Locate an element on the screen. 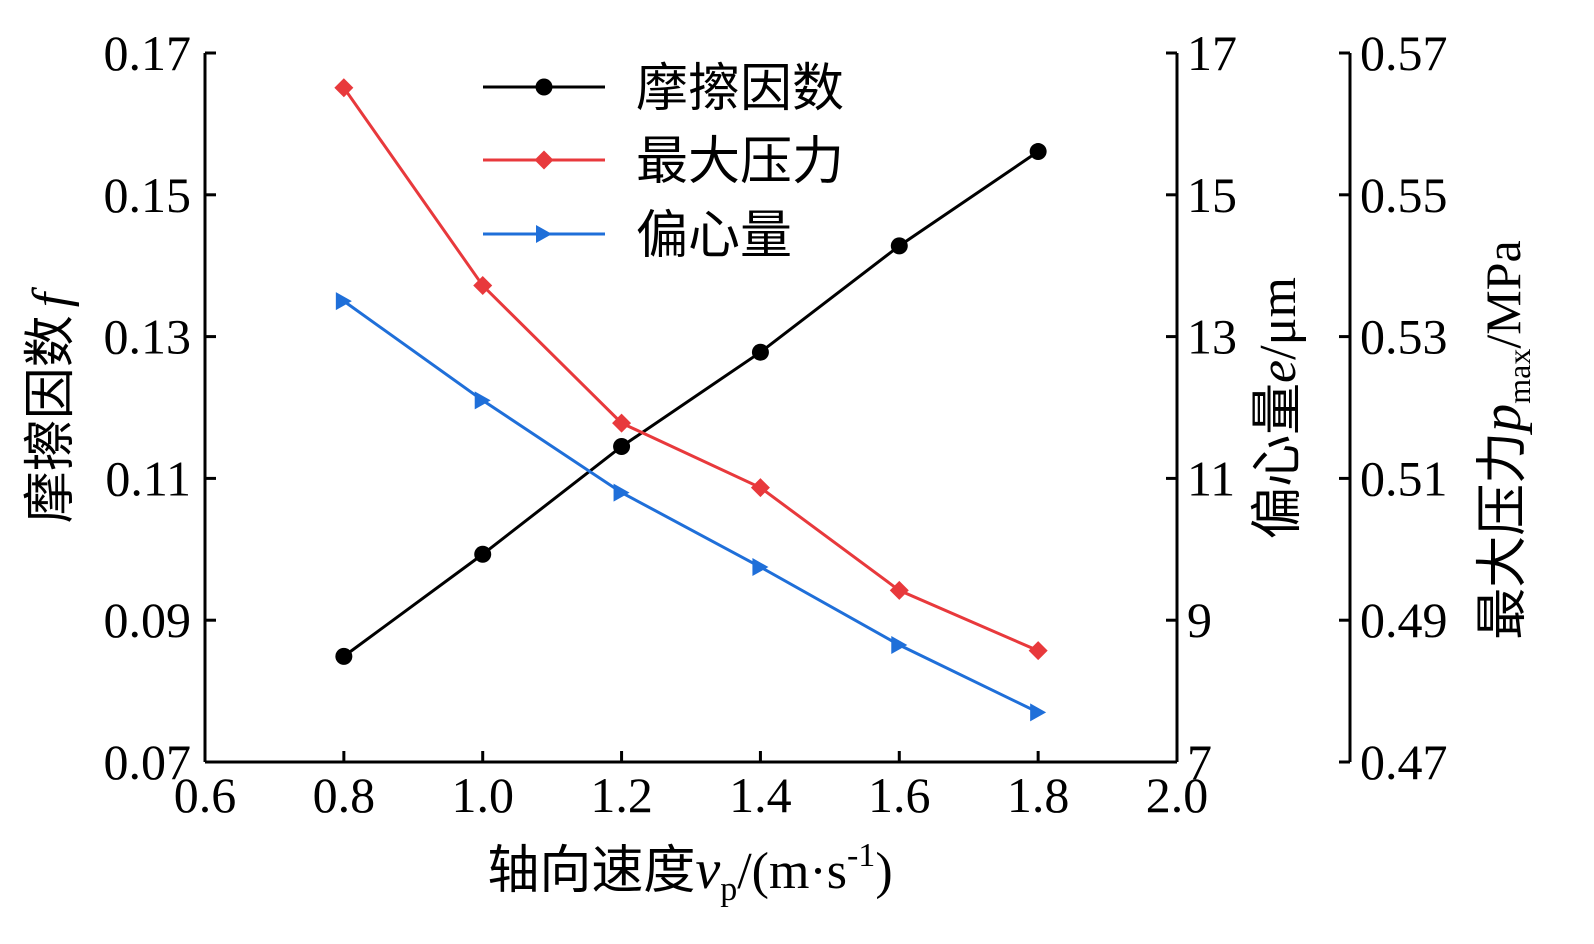  legend-item: 最大压力 is located at coordinates (663, 162).